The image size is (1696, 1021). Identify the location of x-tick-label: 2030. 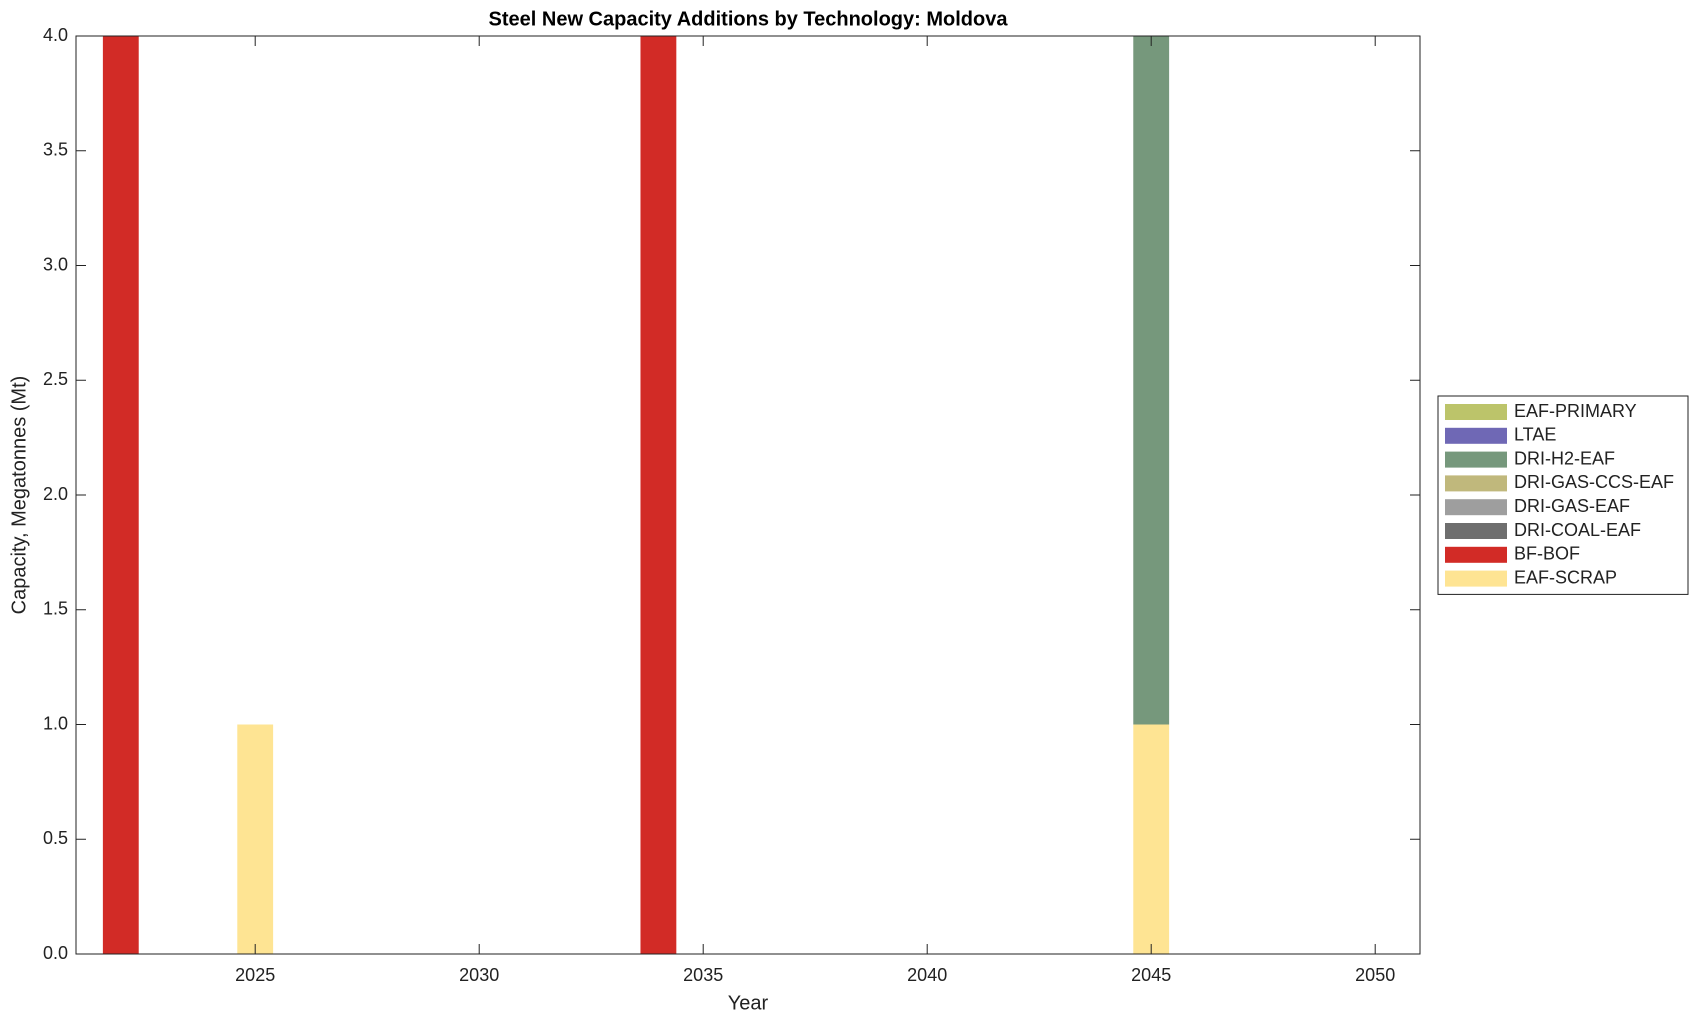
(479, 975).